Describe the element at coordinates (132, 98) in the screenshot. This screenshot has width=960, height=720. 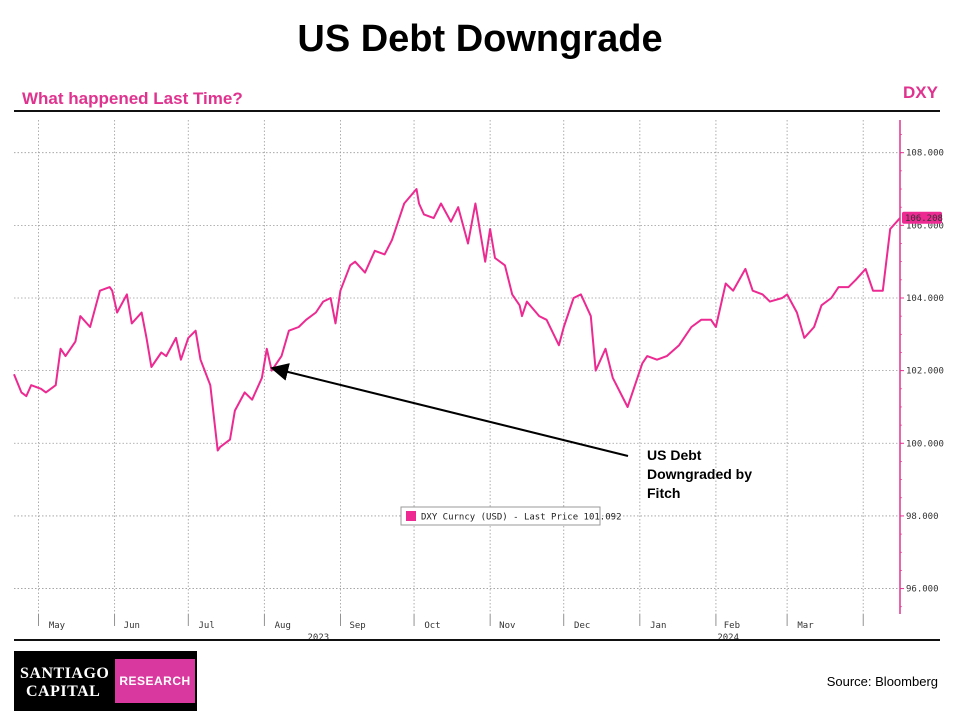
I see `page-subtitle: What happened Last Time?` at that location.